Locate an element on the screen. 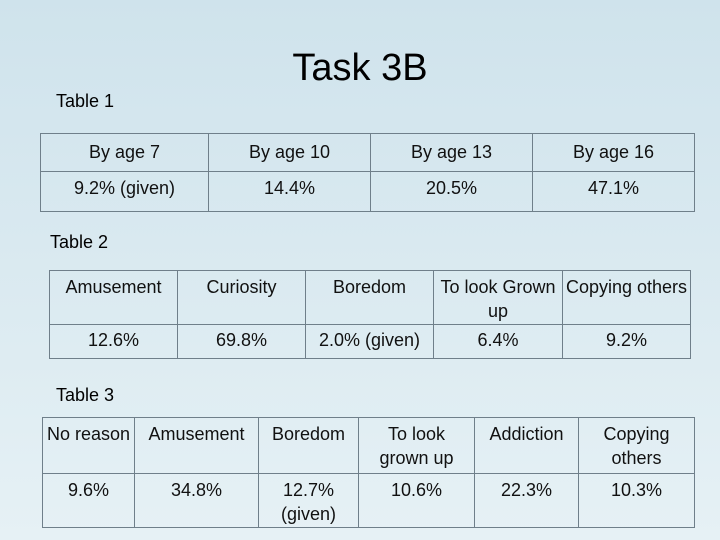  table-1-caption: Table 1 is located at coordinates (85, 101).